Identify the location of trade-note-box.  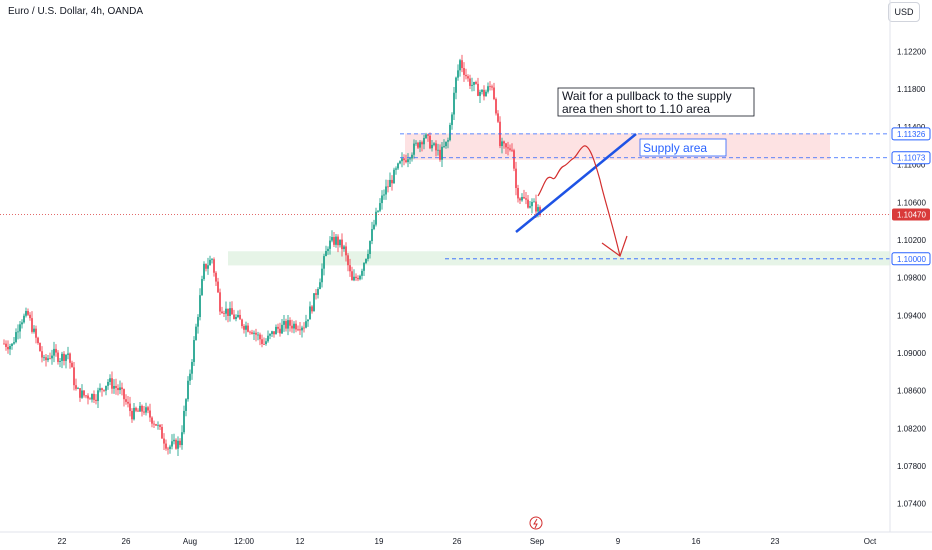
(656, 102).